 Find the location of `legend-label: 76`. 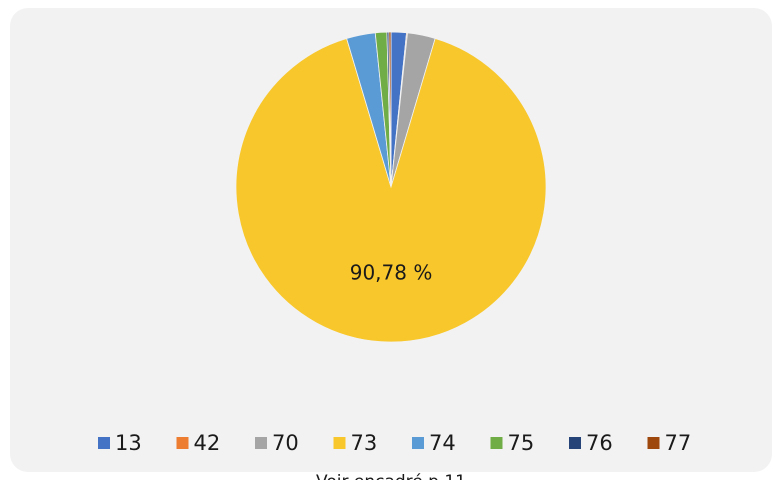

legend-label: 76 is located at coordinates (599, 443).